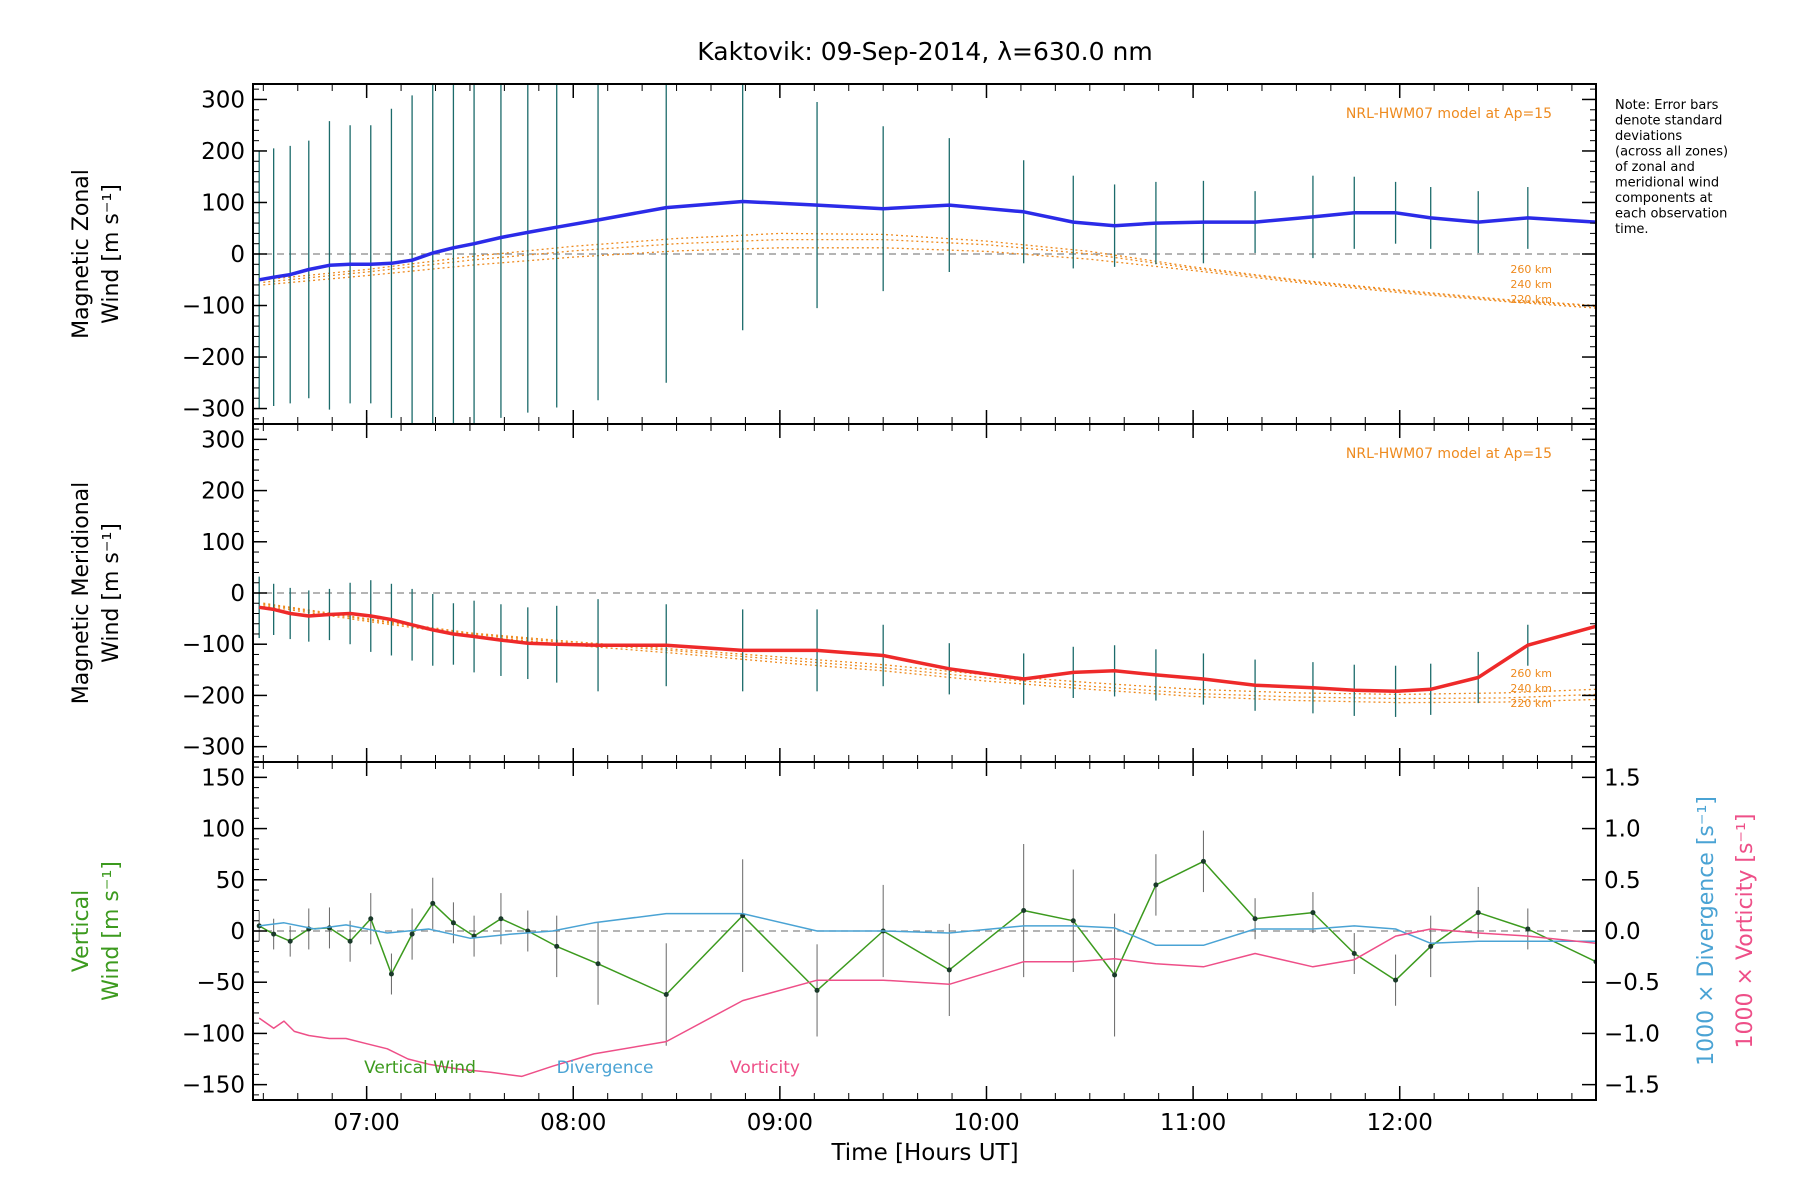 The width and height of the screenshot is (1800, 1200). I want to click on series-line-vertical-wind, so click(927, 928).